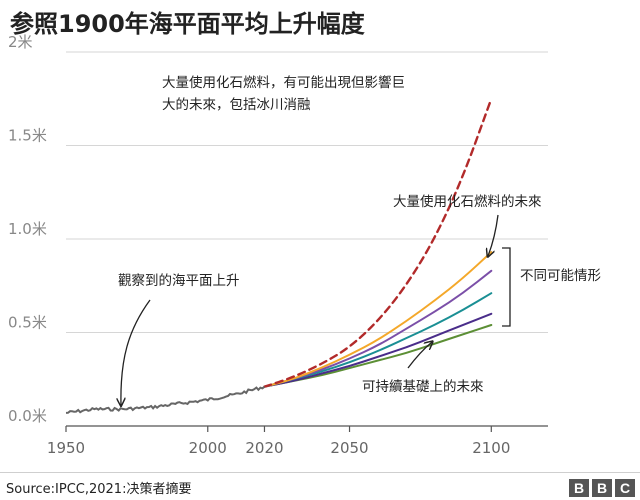 The height and width of the screenshot is (500, 640). What do you see at coordinates (66, 448) in the screenshot?
I see `x-tick-label: 1950` at bounding box center [66, 448].